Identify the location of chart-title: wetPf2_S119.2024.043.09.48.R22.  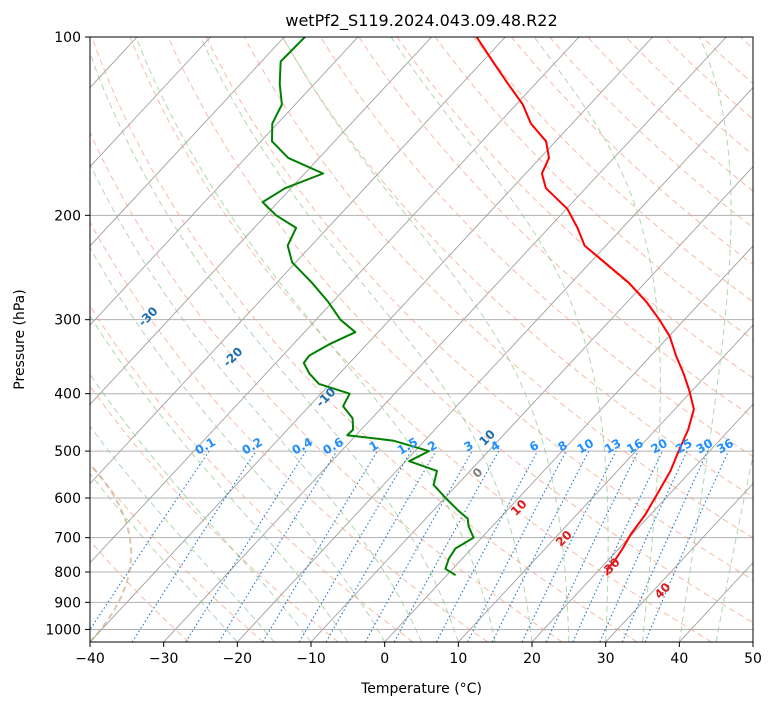
(421, 21).